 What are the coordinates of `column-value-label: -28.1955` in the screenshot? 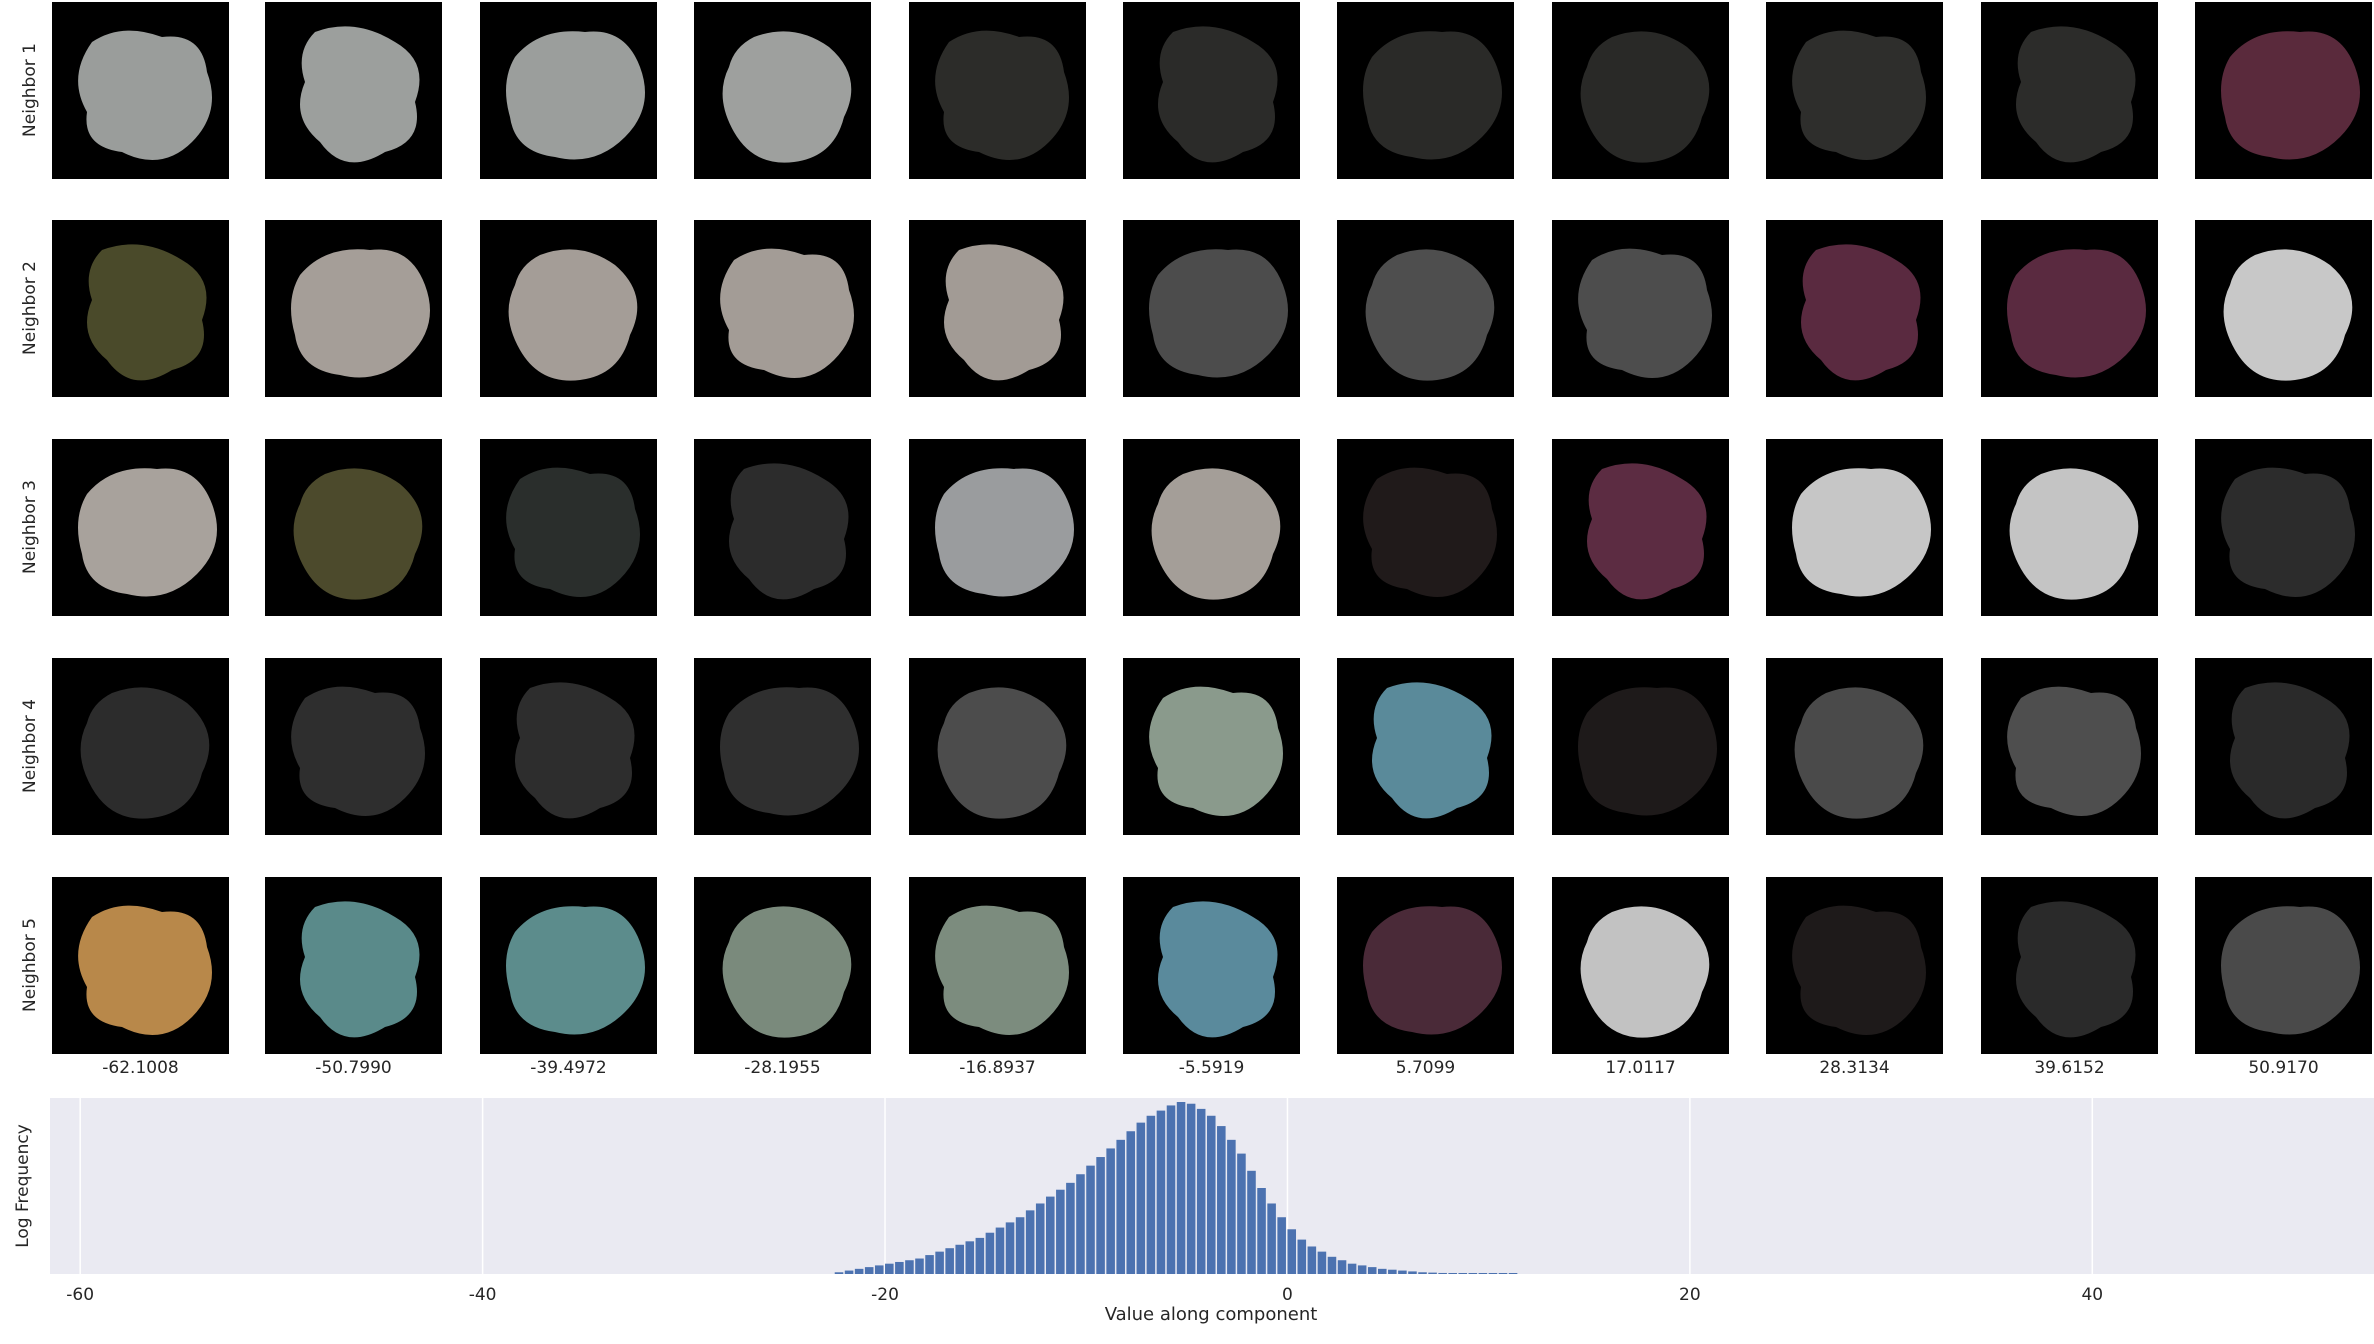 It's located at (782, 1068).